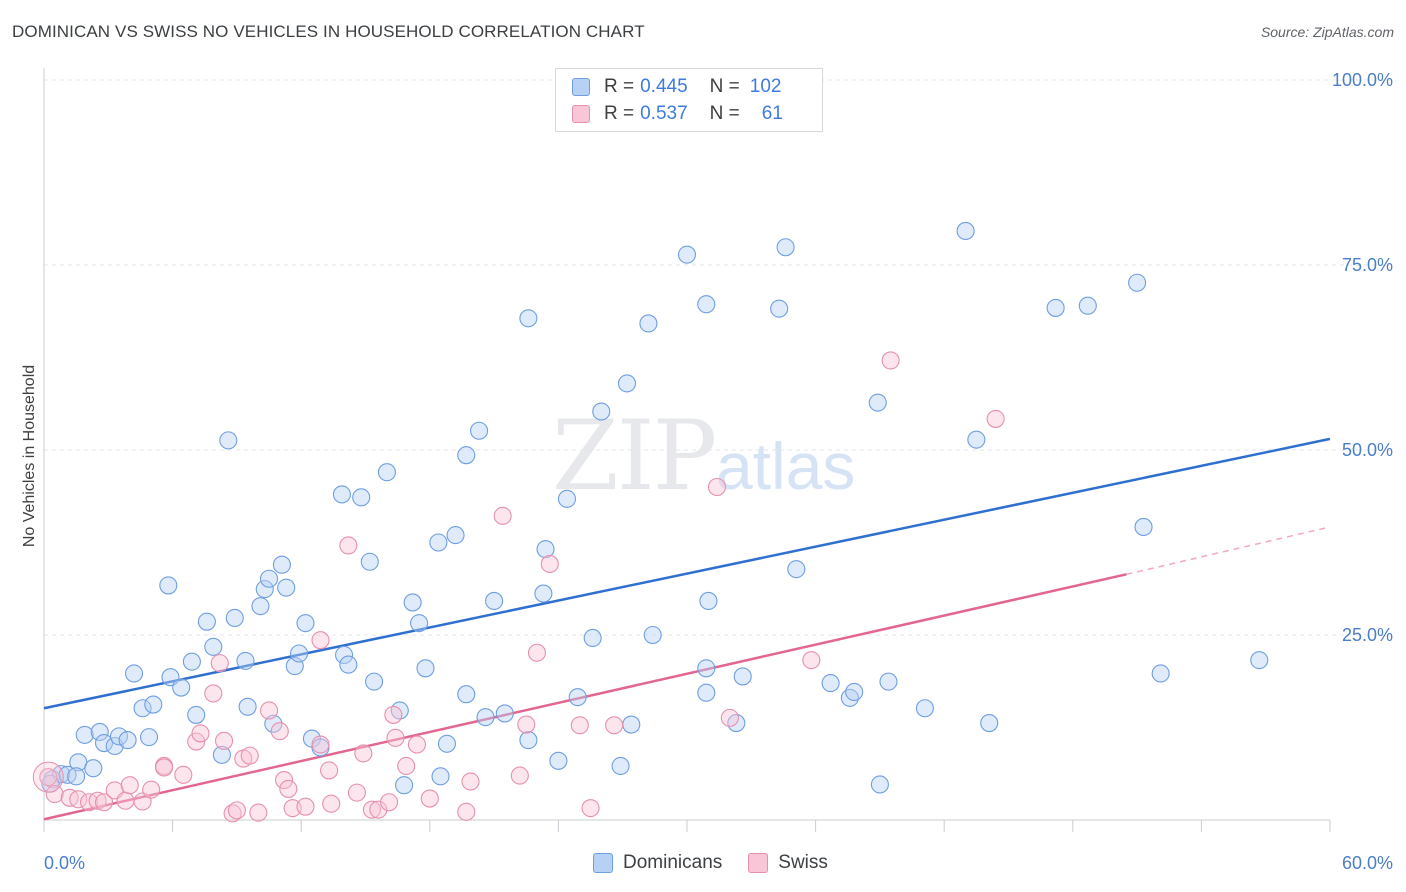  I want to click on series-legend-dominicans: Dominicans, so click(657, 863).